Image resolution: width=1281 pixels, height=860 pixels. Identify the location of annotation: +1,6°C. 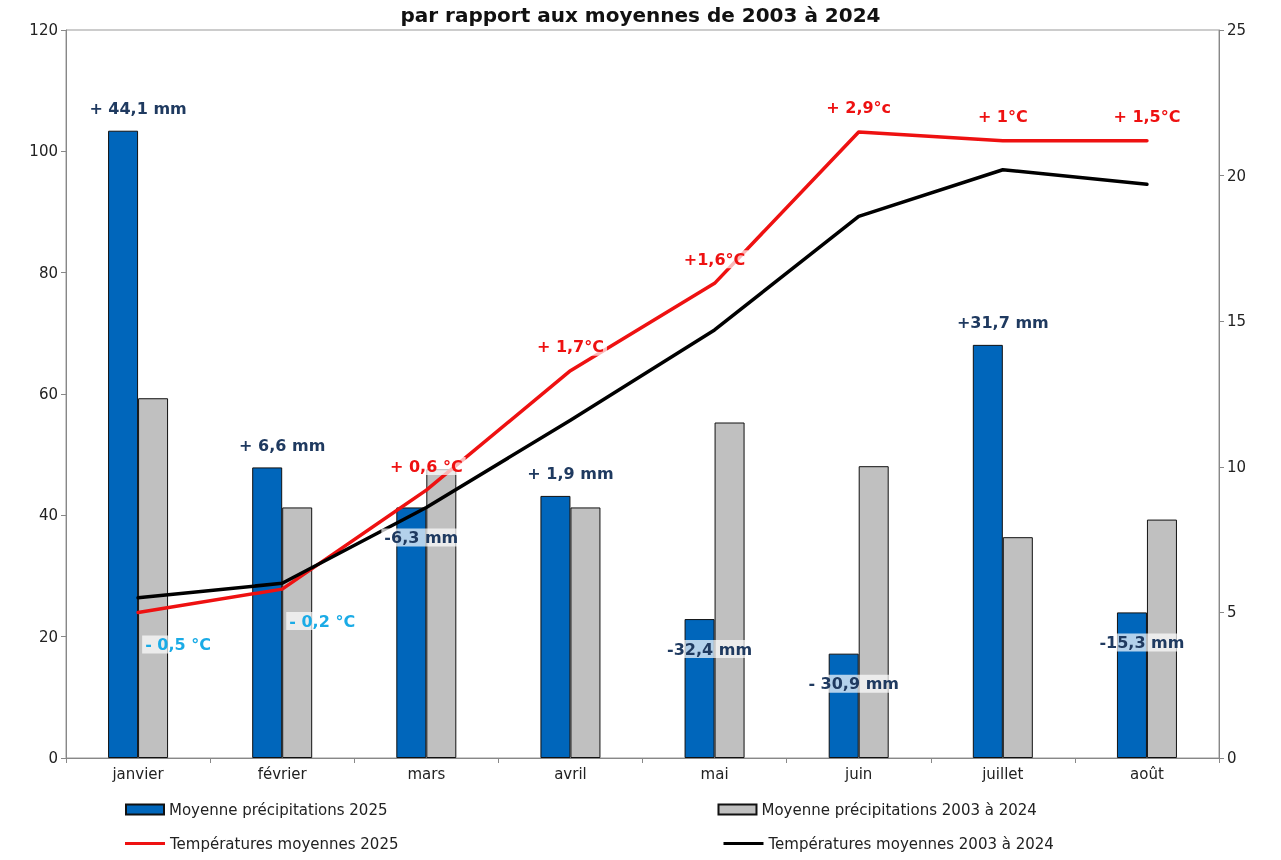
(714, 259).